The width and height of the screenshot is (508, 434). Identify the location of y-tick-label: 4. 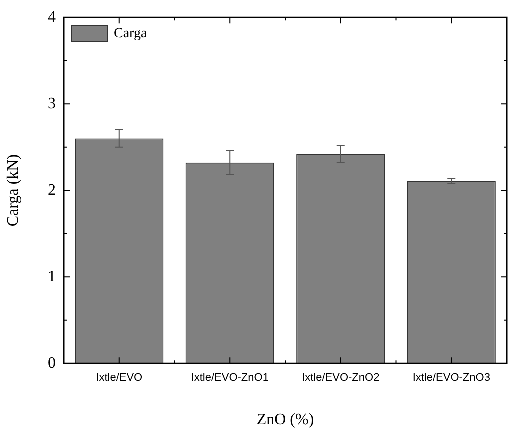
(52, 17).